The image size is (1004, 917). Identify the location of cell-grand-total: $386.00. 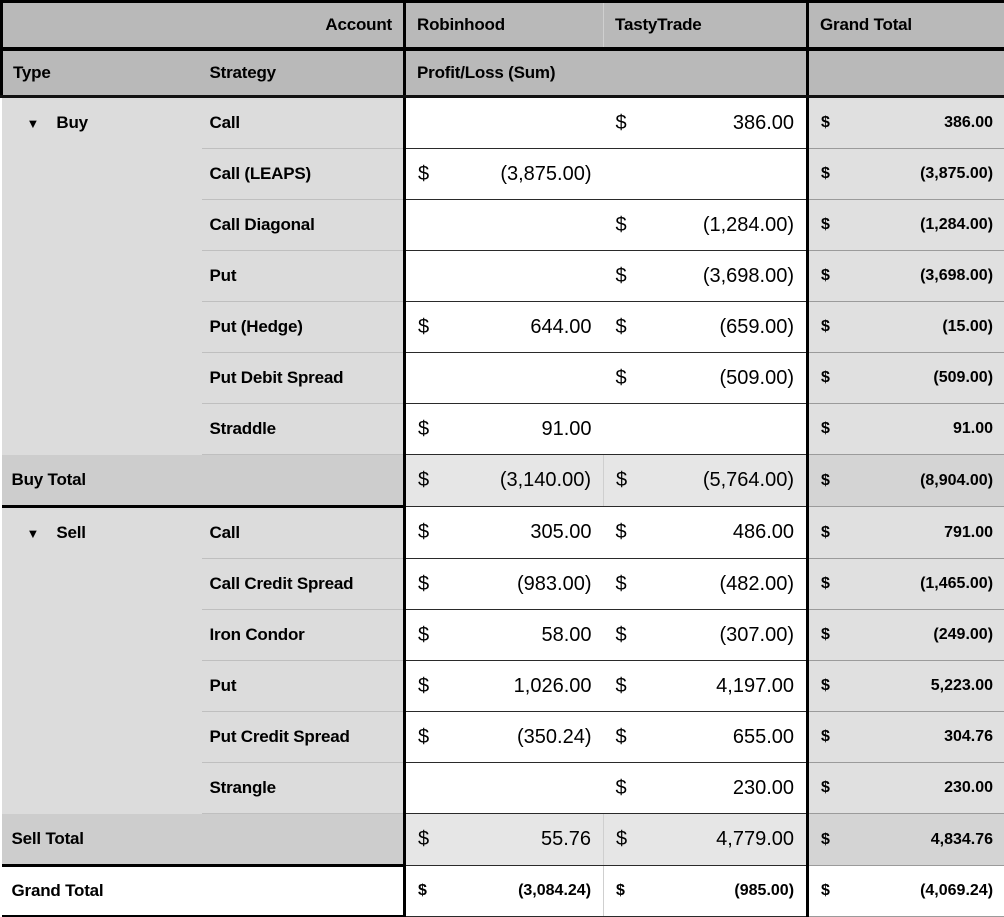
(906, 123).